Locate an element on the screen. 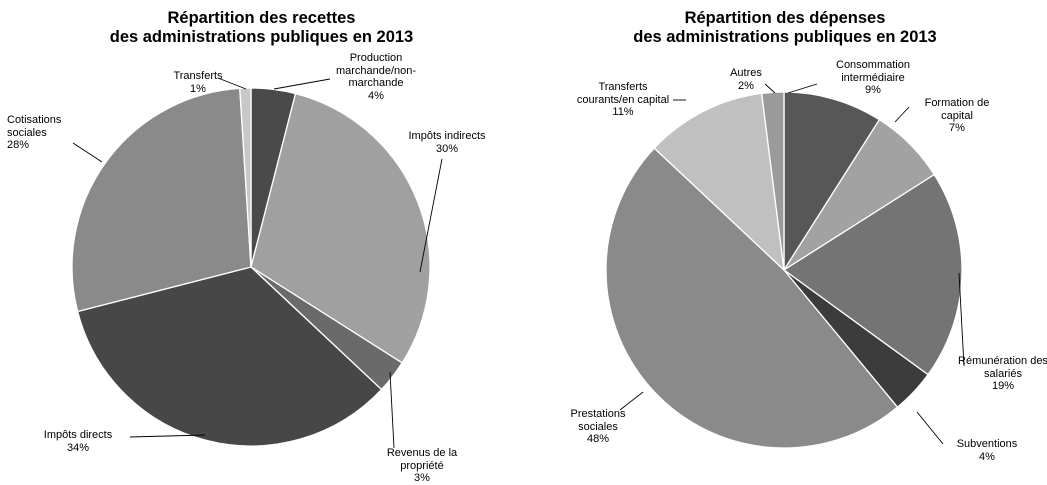  pie-slice-cotisations-sociales is located at coordinates (161, 200).